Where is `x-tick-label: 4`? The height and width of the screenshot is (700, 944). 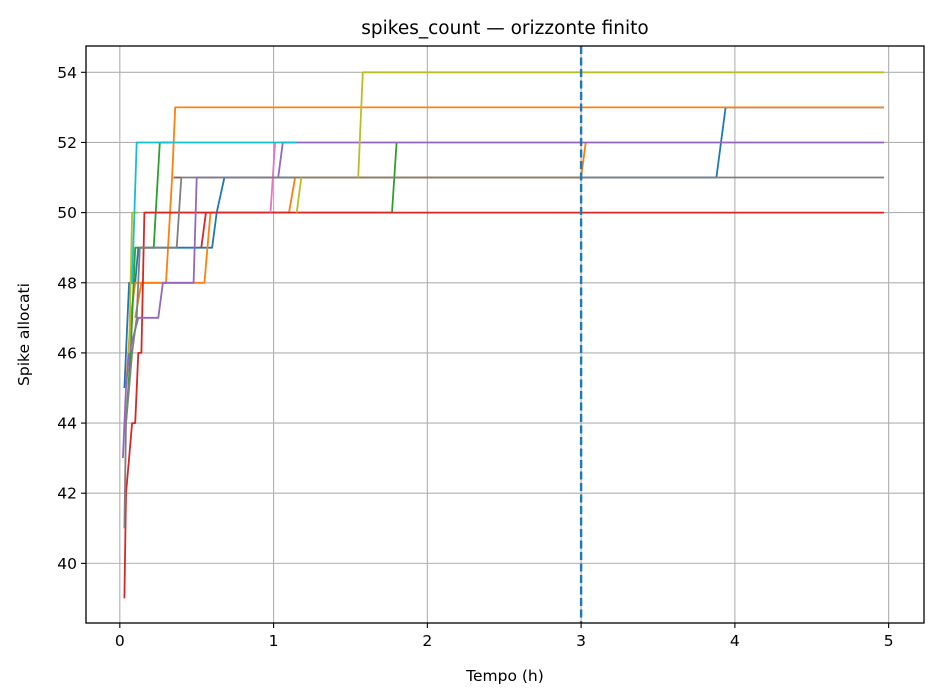 x-tick-label: 4 is located at coordinates (735, 641).